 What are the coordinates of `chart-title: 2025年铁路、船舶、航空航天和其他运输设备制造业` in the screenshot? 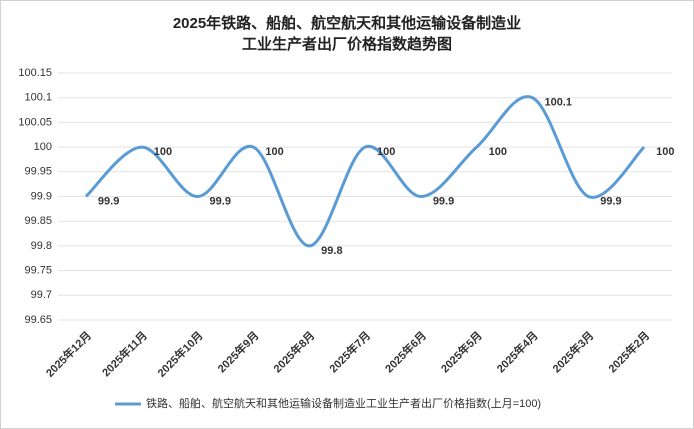 It's located at (347, 23).